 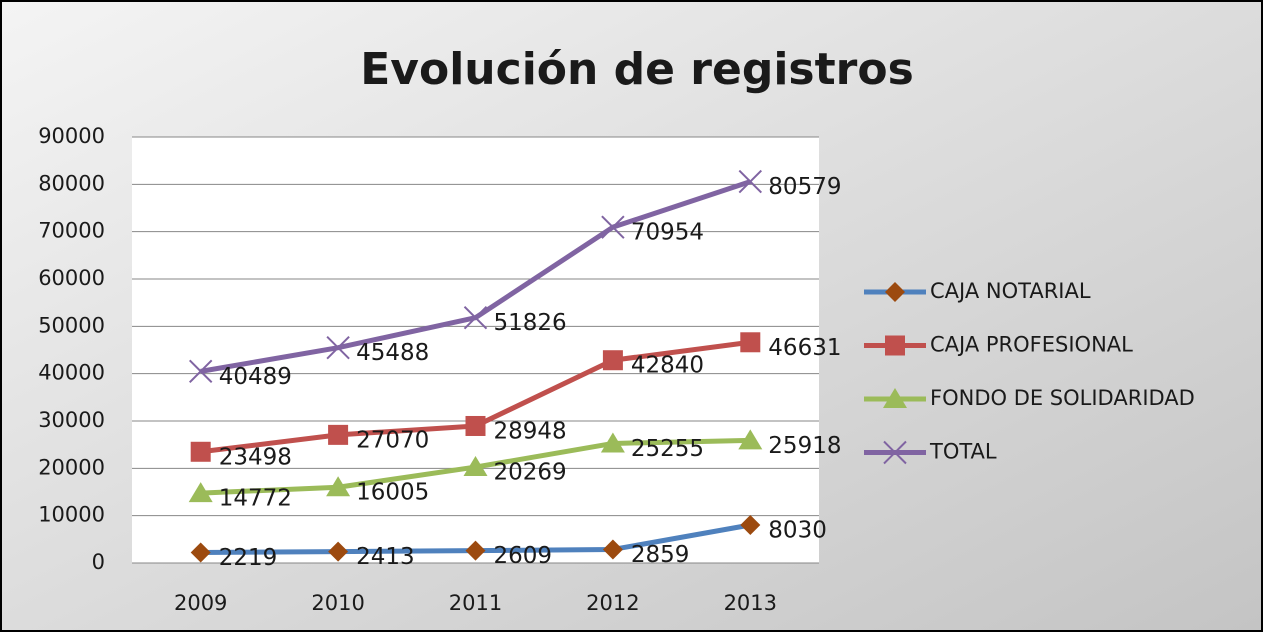 I want to click on y-tick-label: 90000, so click(x=71, y=136).